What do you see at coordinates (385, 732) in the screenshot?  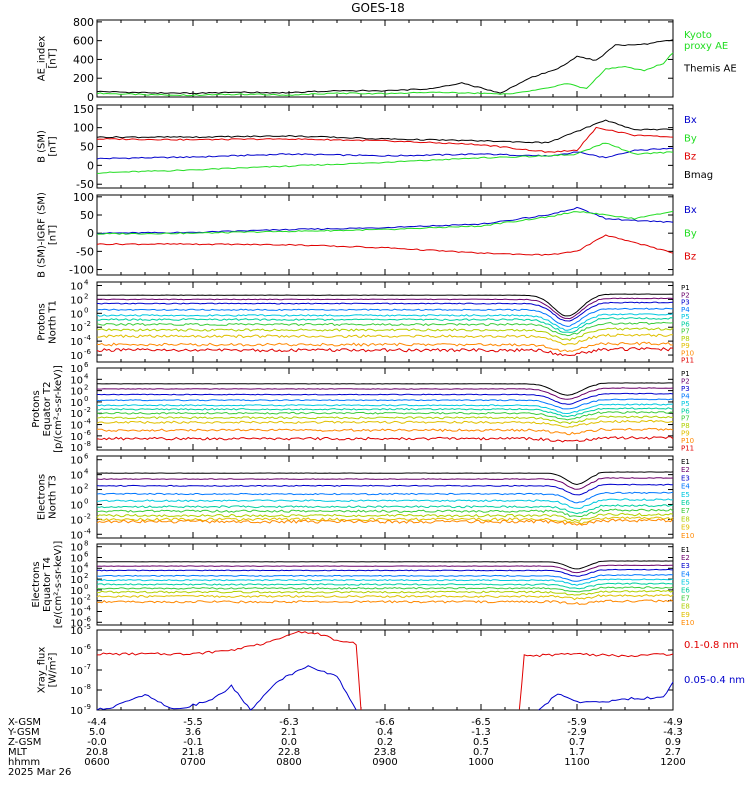 I see `x-axis-value: 0.4` at bounding box center [385, 732].